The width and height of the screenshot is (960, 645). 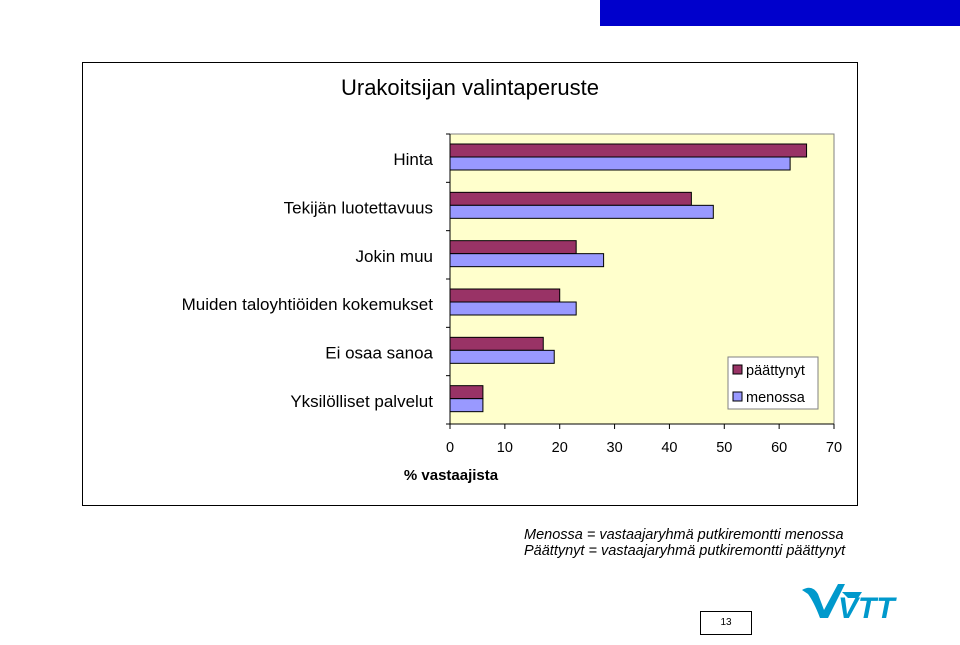 I want to click on x-tick-label: 60, so click(x=779, y=448).